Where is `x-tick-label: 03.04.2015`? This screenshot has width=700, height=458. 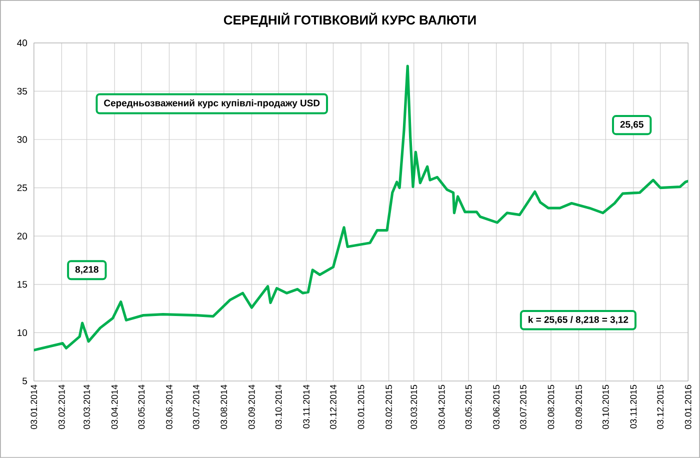
x-tick-label: 03.04.2015 is located at coordinates (441, 407).